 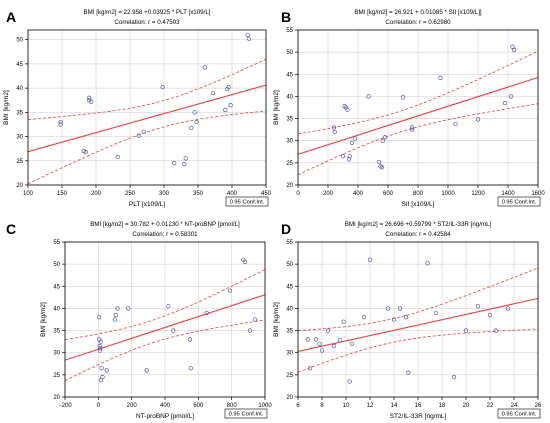 What do you see at coordinates (538, 194) in the screenshot?
I see `x-tick-label: 1600` at bounding box center [538, 194].